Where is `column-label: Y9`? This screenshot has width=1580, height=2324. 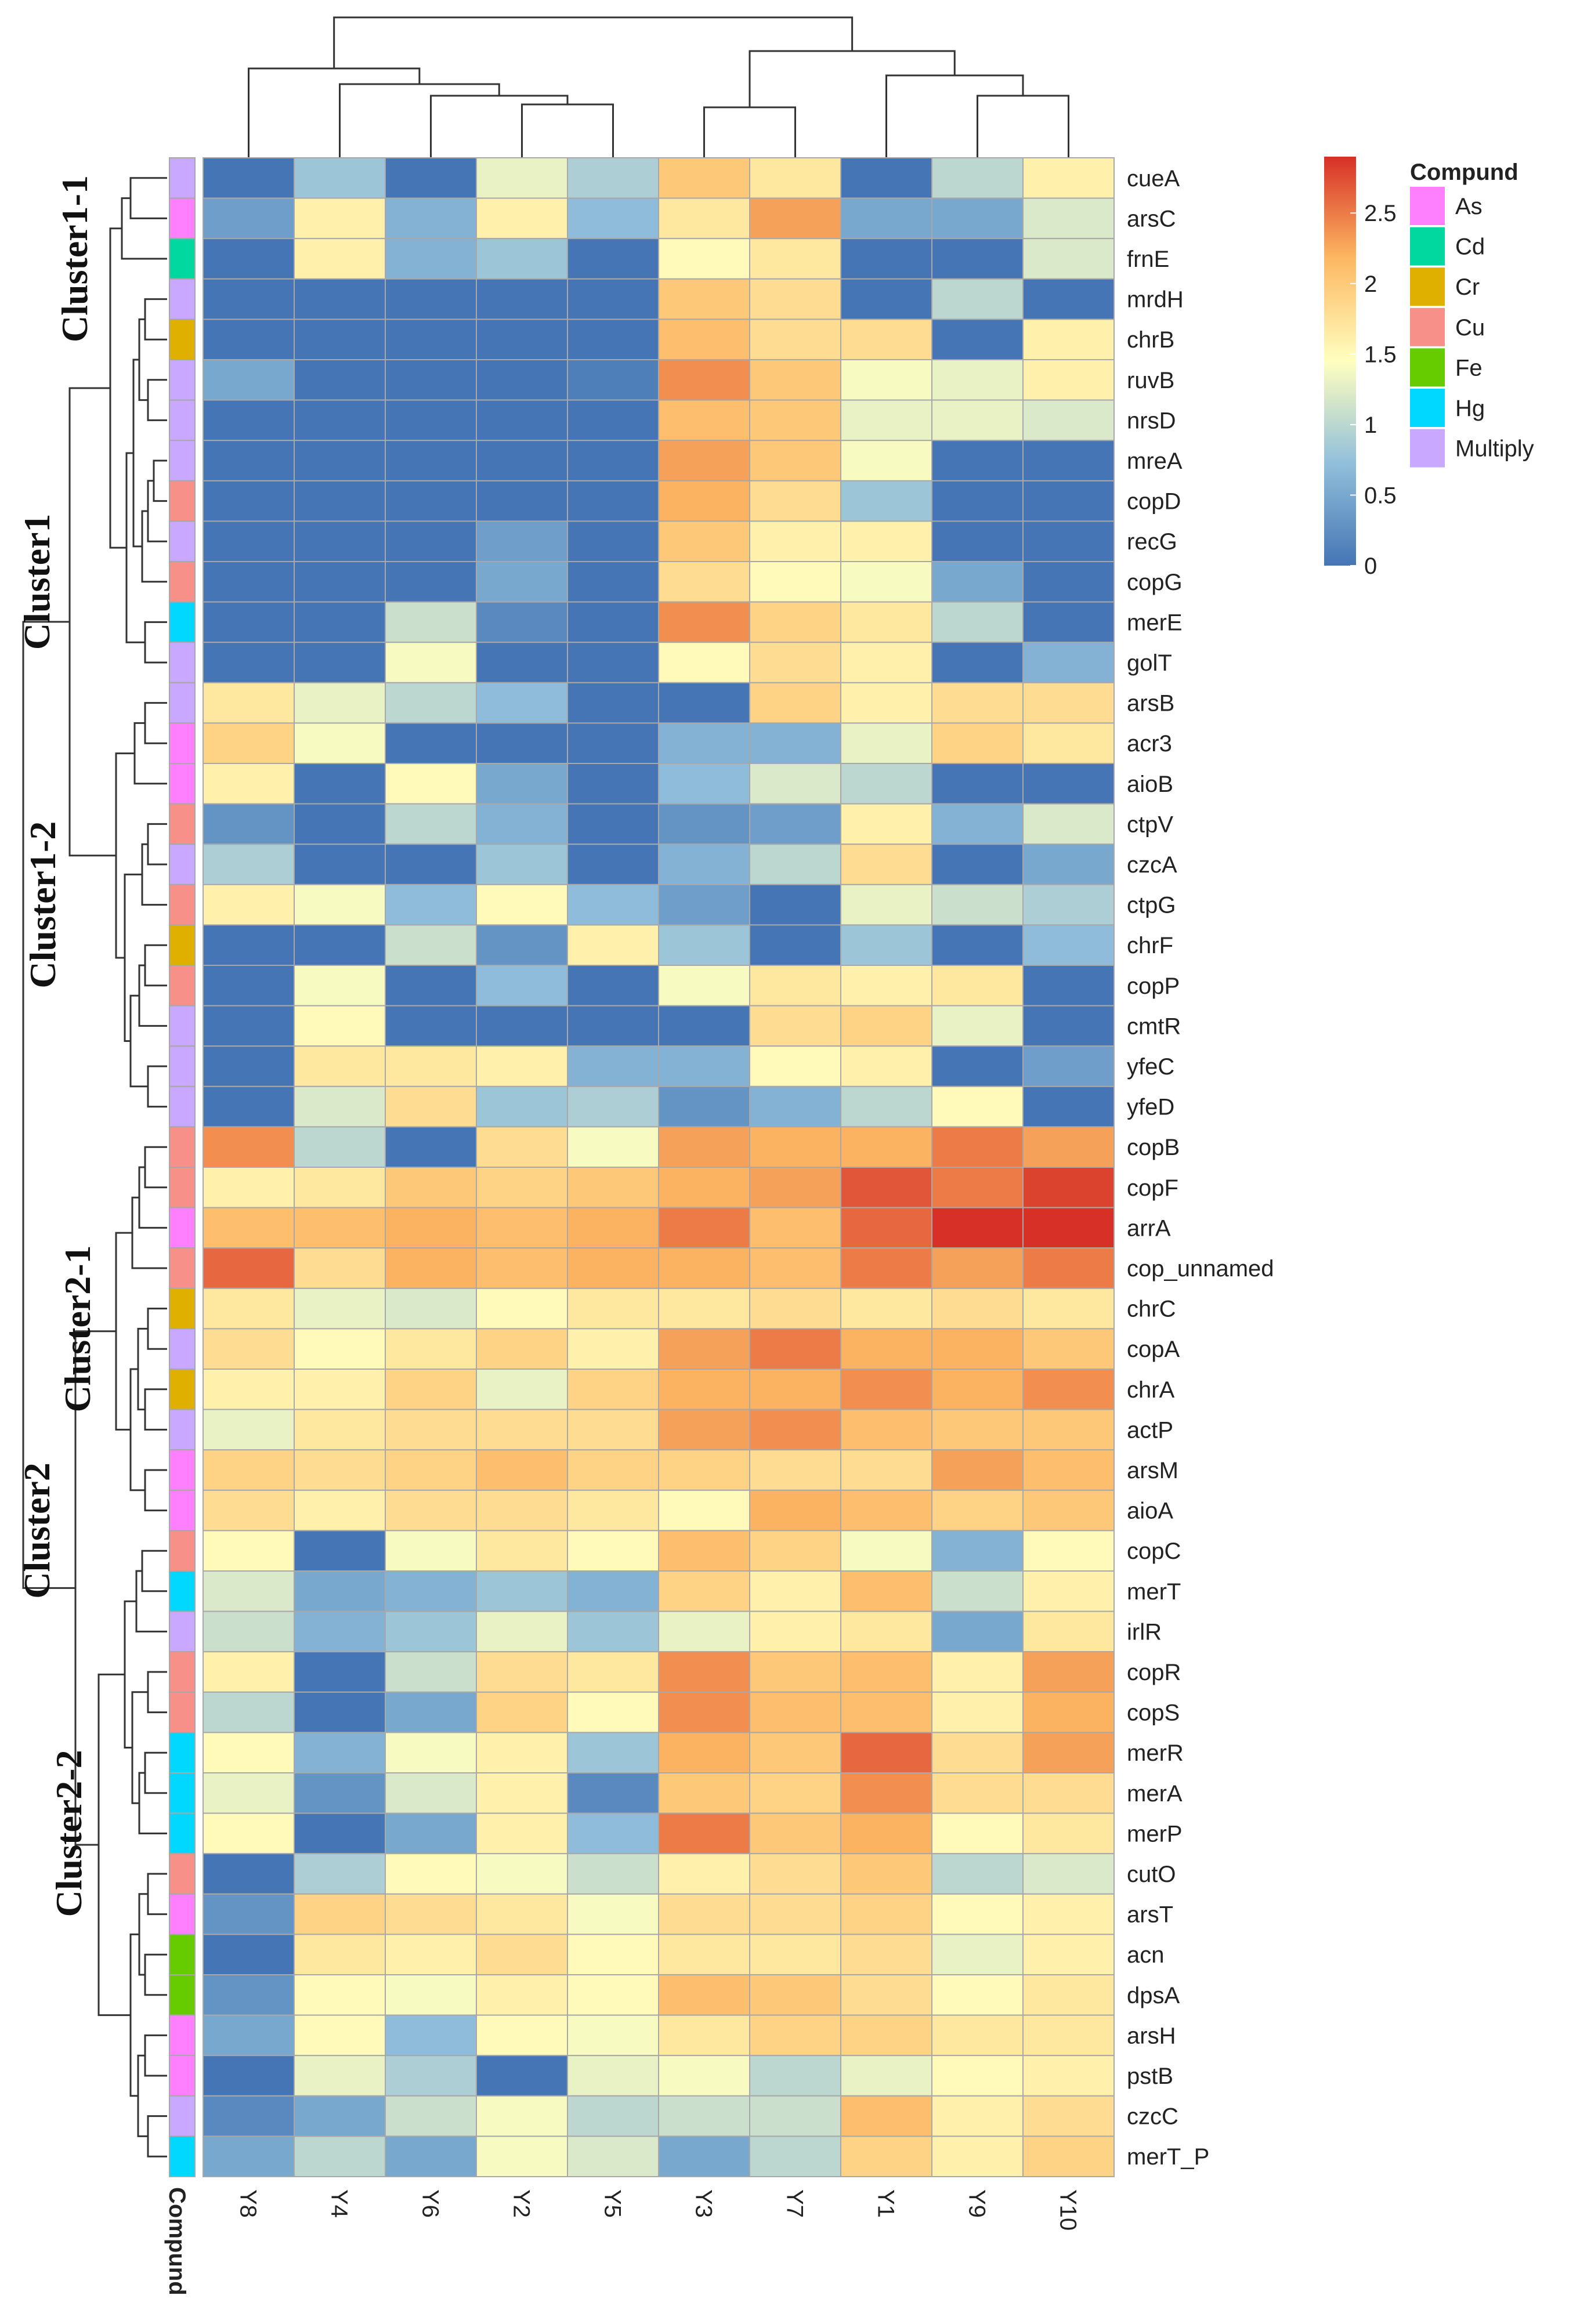 column-label: Y9 is located at coordinates (977, 2203).